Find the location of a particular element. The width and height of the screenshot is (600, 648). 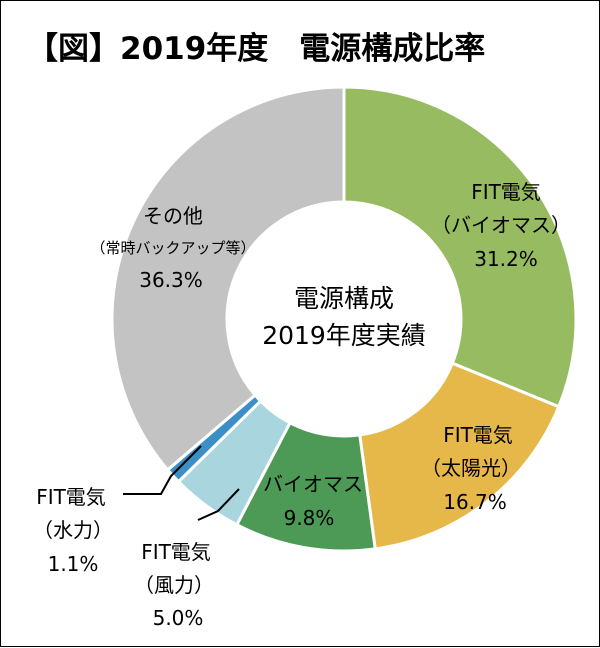

slice-label-hydro-line-1: FIT電気 is located at coordinates (71, 497).